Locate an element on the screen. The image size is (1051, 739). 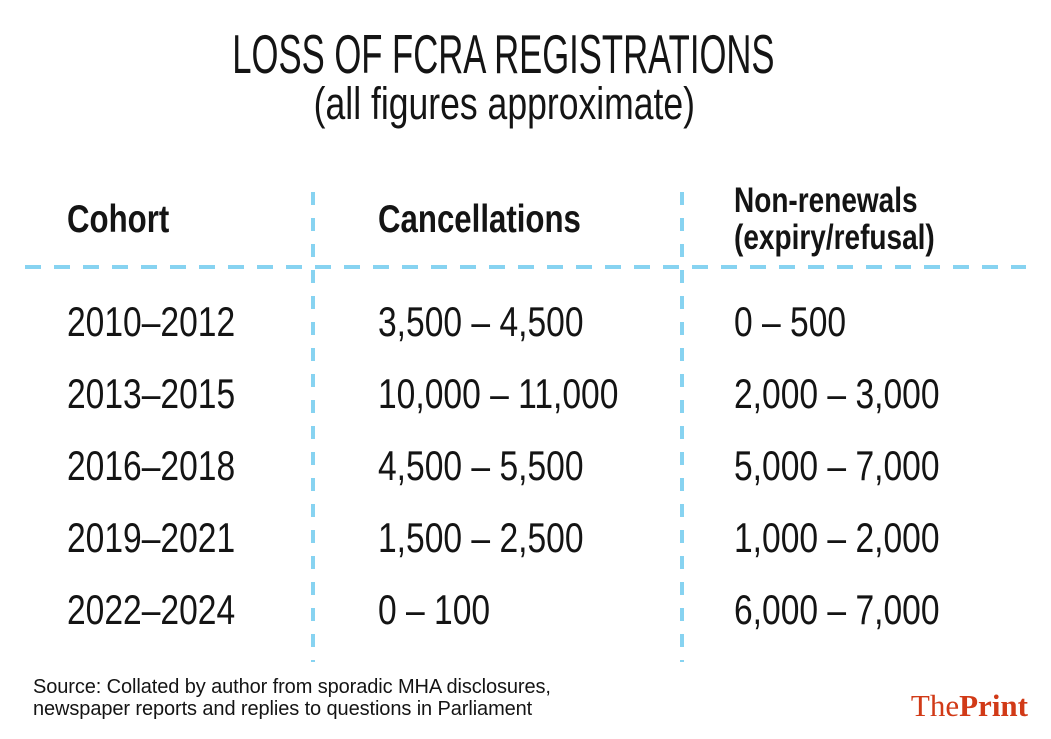
column-header-non-renewals-label: Non-renewals (expiry/refusal) is located at coordinates (834, 219).